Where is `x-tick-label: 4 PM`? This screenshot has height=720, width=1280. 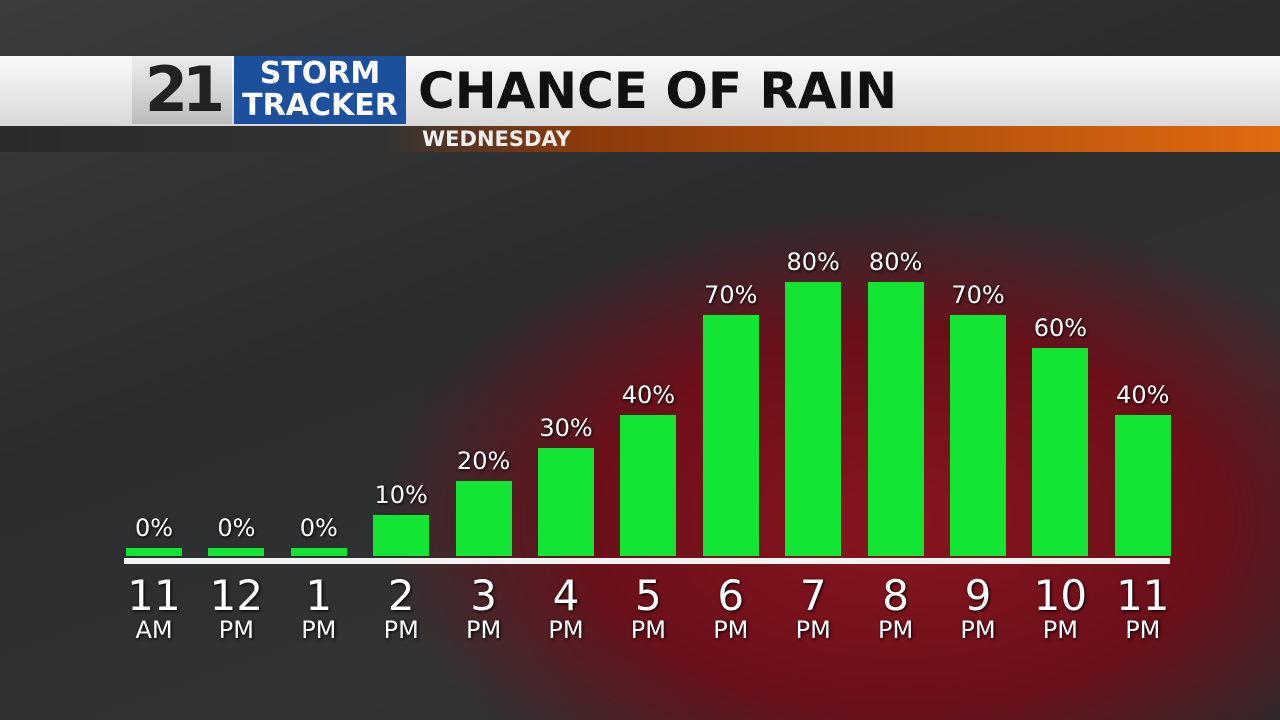 x-tick-label: 4 PM is located at coordinates (566, 607).